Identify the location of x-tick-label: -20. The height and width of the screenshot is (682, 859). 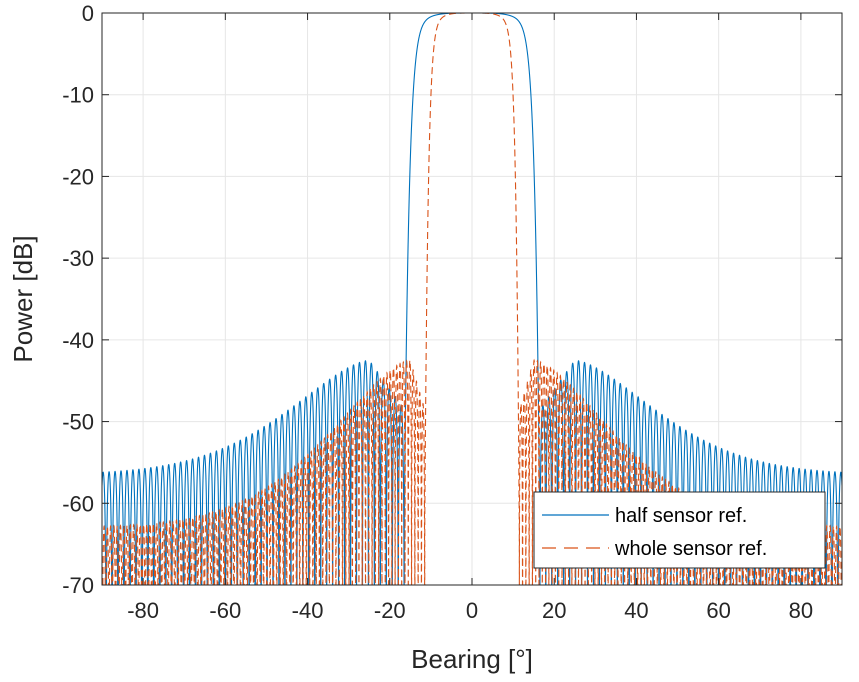
(390, 610).